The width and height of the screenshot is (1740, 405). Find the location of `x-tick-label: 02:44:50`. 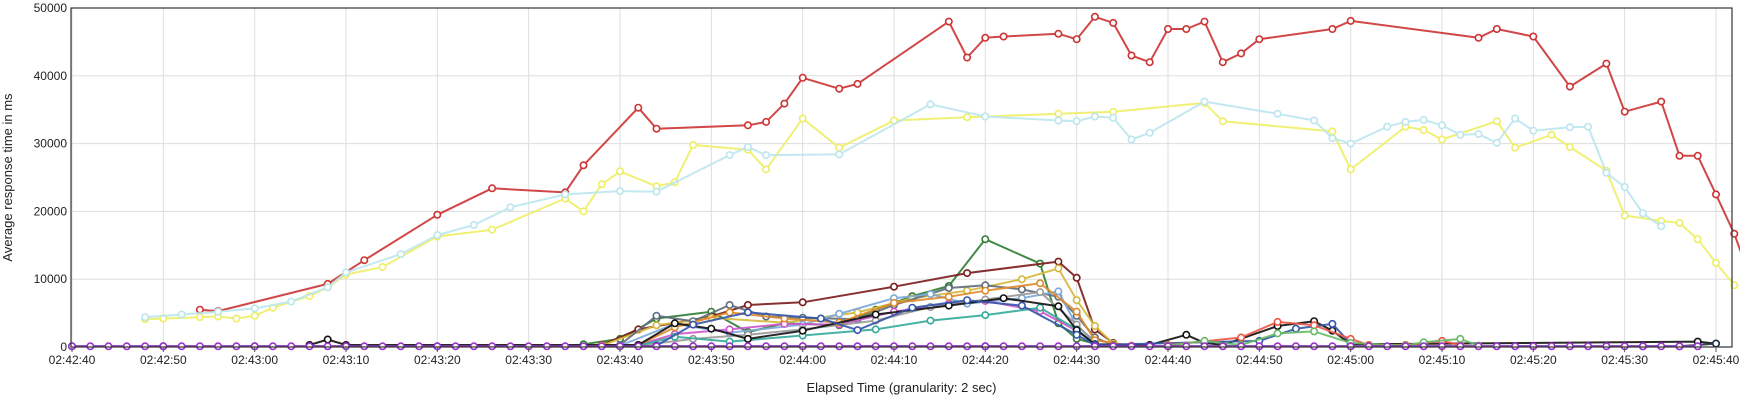

x-tick-label: 02:44:50 is located at coordinates (1259, 360).